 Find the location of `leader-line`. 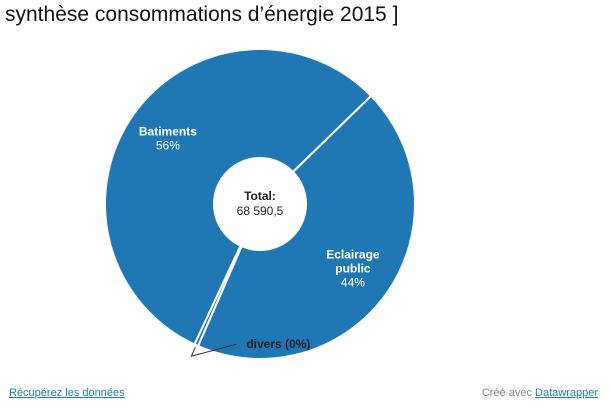

leader-line is located at coordinates (213, 350).